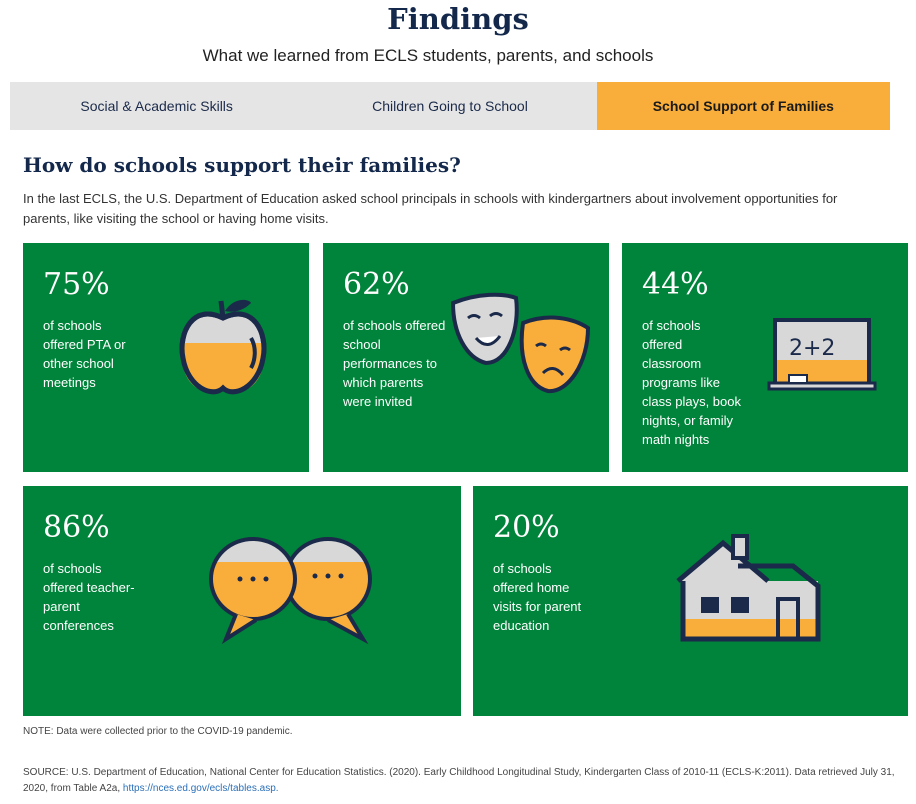  Describe the element at coordinates (76, 284) in the screenshot. I see `stat-percent: 75%` at that location.